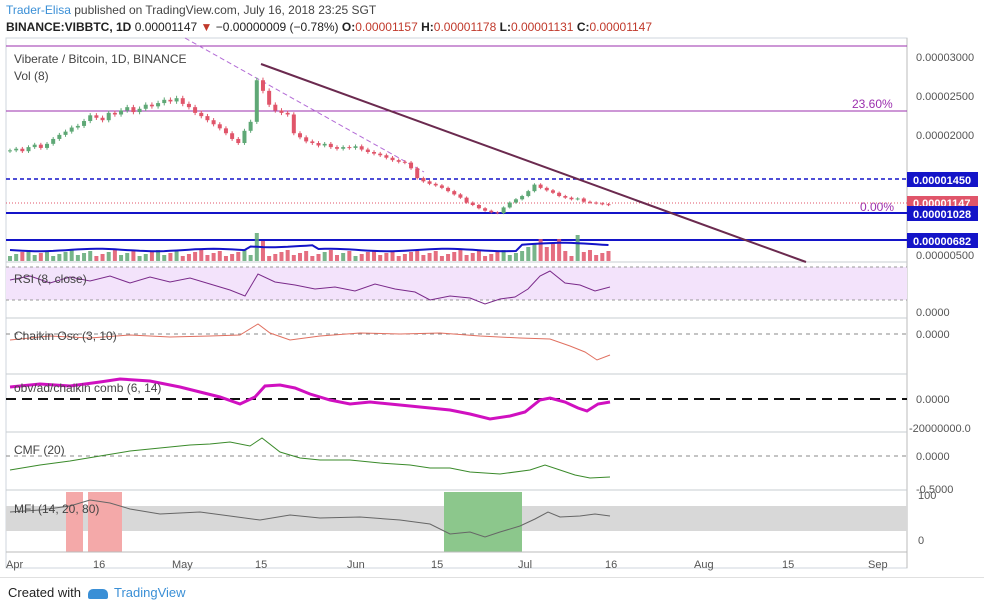 This screenshot has width=984, height=610. What do you see at coordinates (137, 592) in the screenshot?
I see `tradingview-link: TradingView` at bounding box center [137, 592].